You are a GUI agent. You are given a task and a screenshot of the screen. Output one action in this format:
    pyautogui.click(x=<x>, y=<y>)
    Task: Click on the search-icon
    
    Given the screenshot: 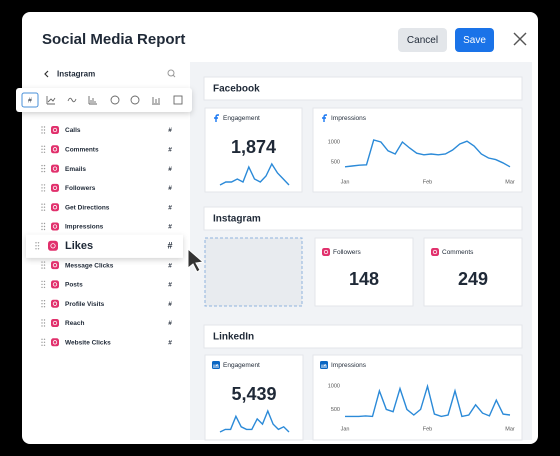 What is the action you would take?
    pyautogui.click(x=171, y=73)
    